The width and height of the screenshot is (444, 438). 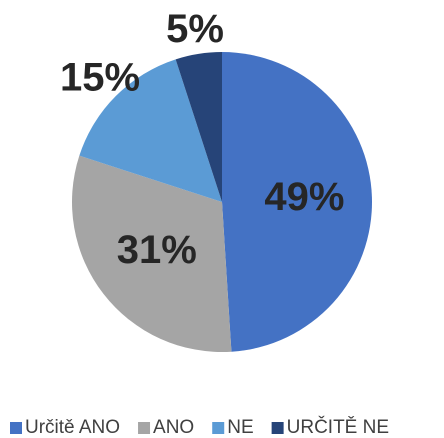 What do you see at coordinates (100, 78) in the screenshot?
I see `data-label: 15%` at bounding box center [100, 78].